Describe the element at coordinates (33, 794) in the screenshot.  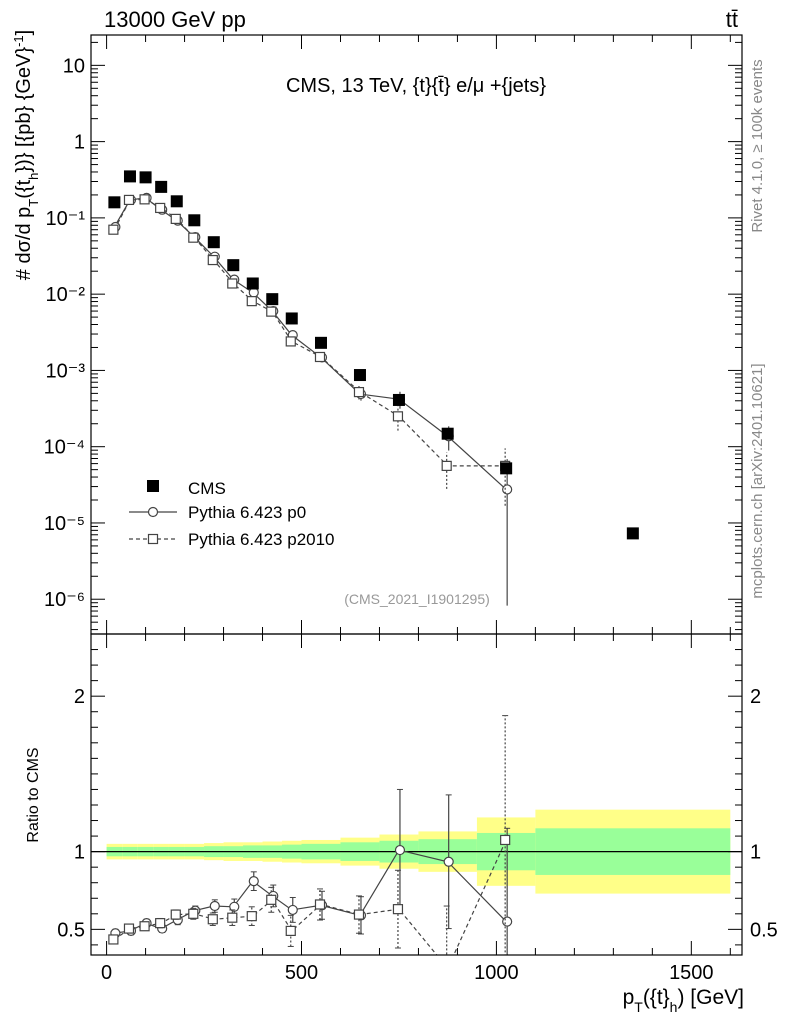
I see `ratio-y-axis-label: Ratio to CMS` at that location.